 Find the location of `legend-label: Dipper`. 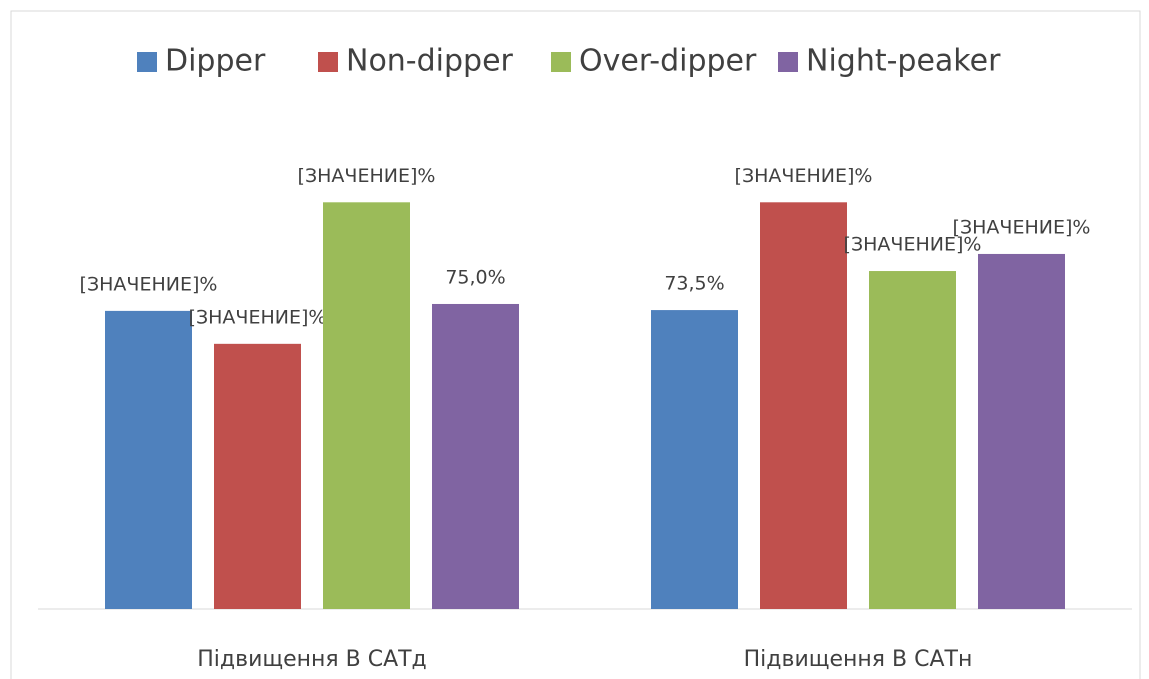

legend-label: Dipper is located at coordinates (215, 61).